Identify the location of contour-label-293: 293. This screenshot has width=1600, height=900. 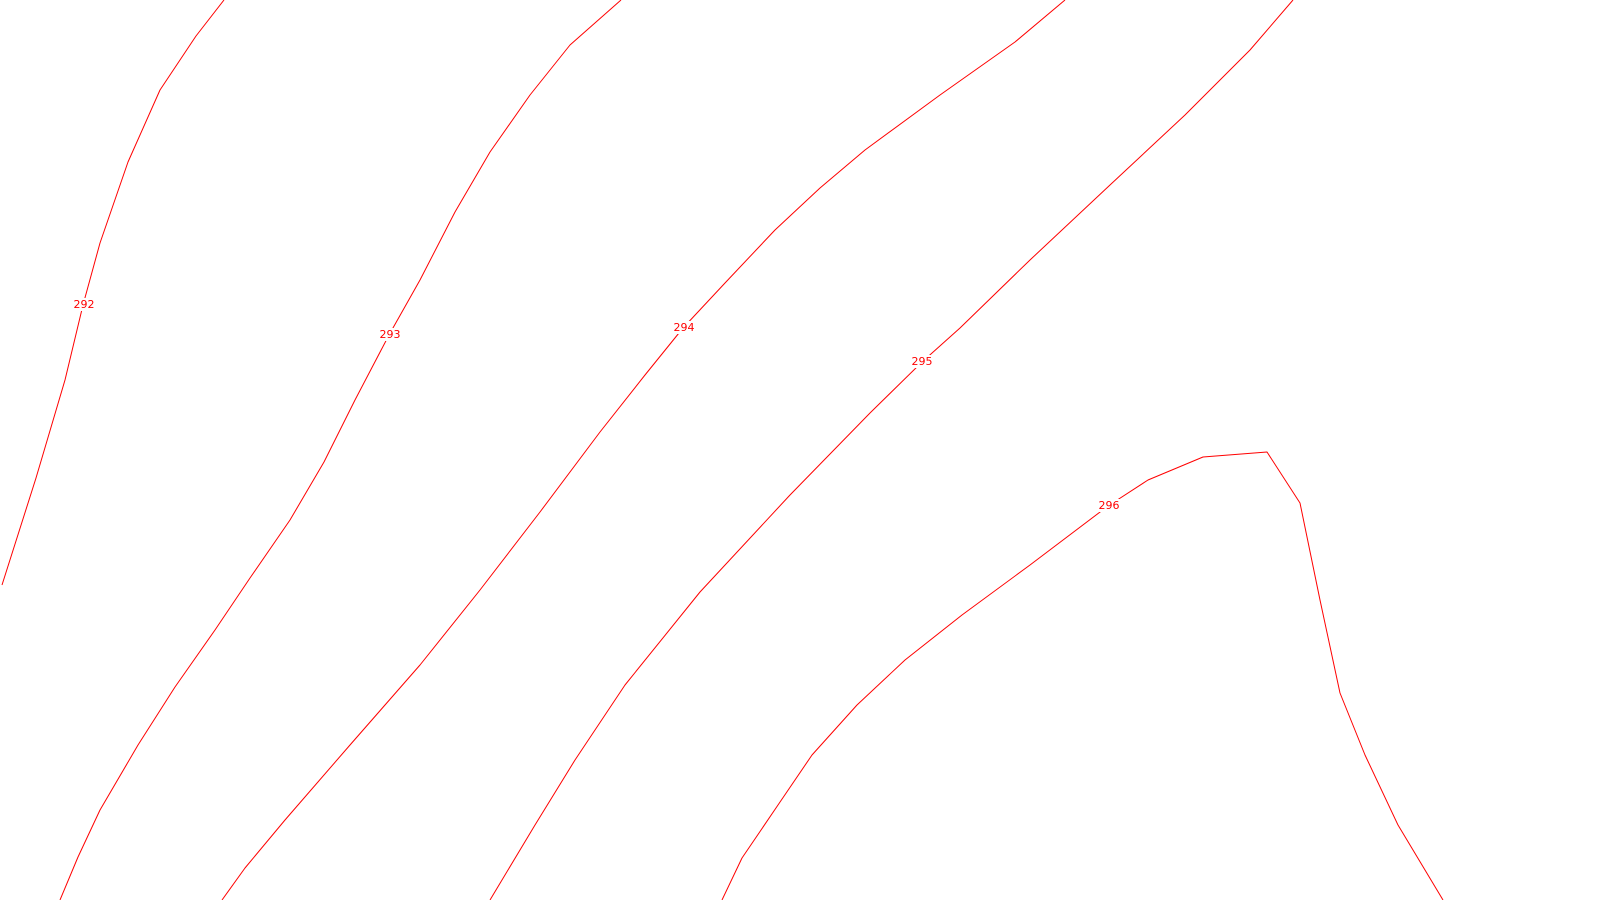
(390, 334).